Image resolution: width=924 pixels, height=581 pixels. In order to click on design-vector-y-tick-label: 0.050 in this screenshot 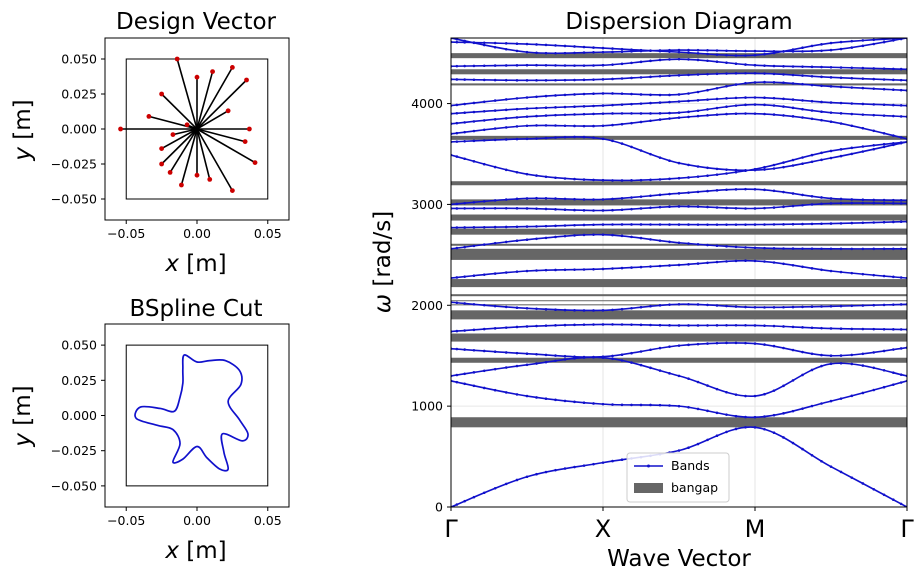, I will do `click(79, 59)`.